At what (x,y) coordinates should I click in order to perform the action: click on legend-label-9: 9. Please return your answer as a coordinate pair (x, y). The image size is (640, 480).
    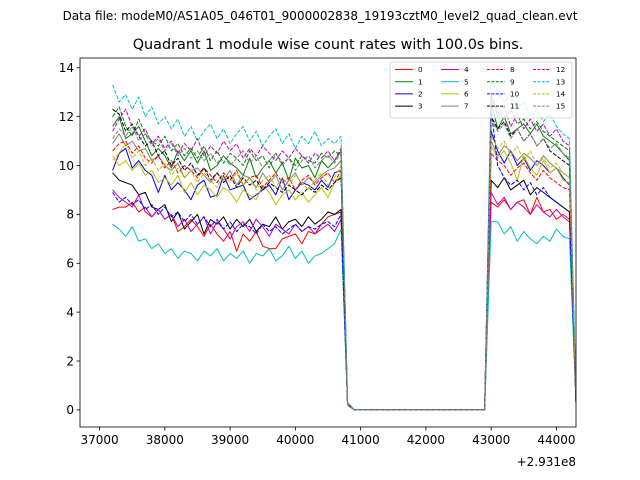
    Looking at the image, I should click on (512, 81).